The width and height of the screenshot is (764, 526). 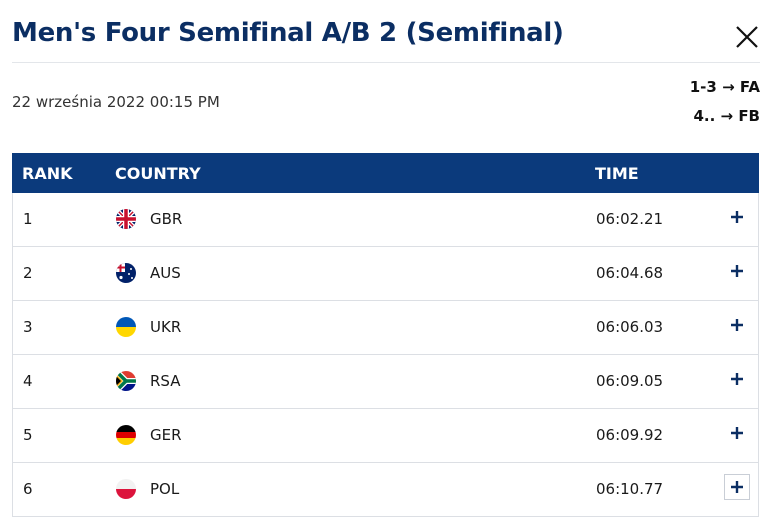 I want to click on column-header: COUNTRY, so click(x=158, y=173).